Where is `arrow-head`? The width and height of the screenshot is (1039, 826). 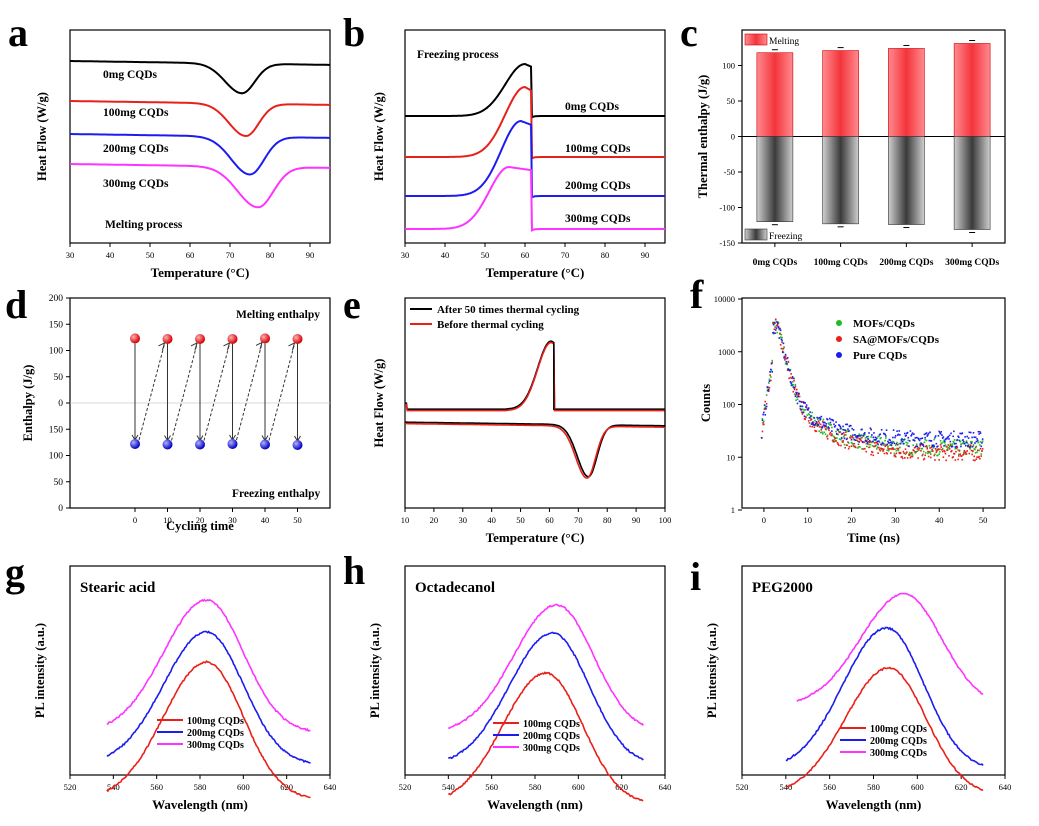 arrow-head is located at coordinates (194, 346).